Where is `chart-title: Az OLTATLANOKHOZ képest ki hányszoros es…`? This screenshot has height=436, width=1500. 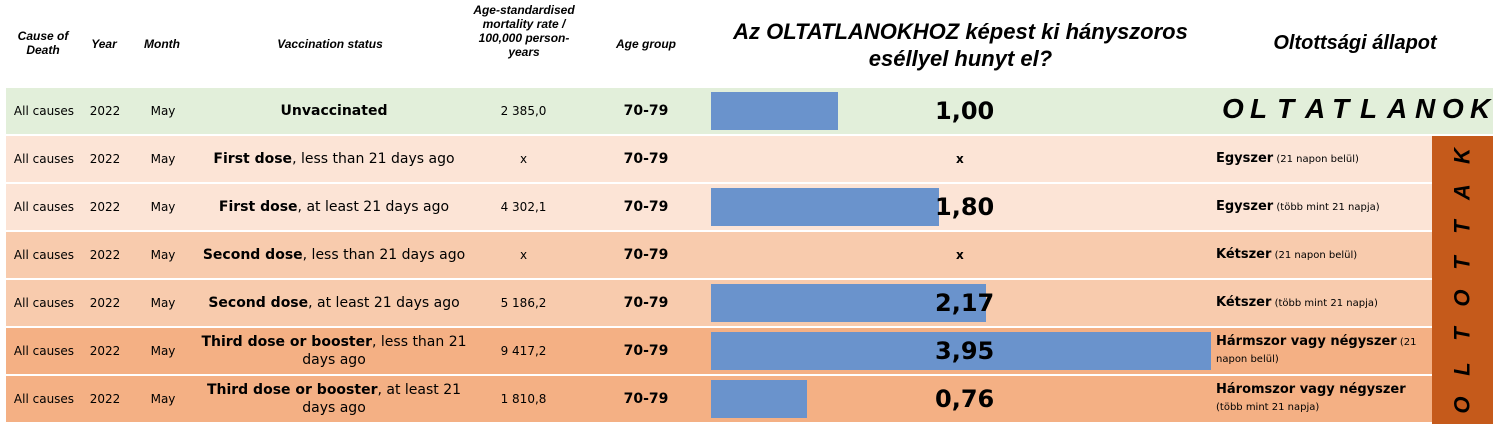
chart-title: Az OLTATLANOKHOZ képest ki hányszoros es… is located at coordinates (960, 45).